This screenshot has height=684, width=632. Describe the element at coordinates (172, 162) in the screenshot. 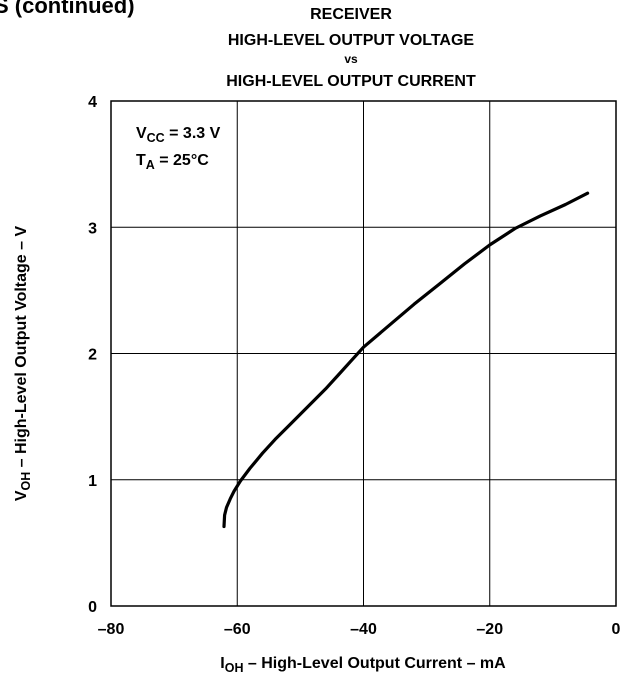

I see `annotation-1: TA = 25°C` at that location.